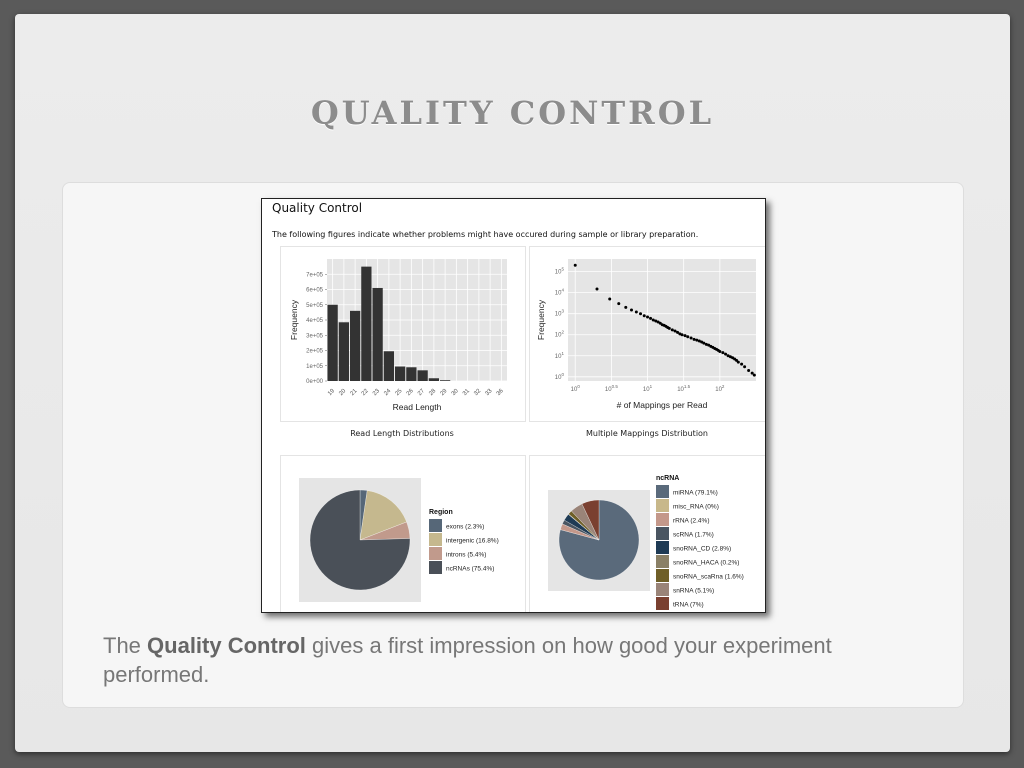 The height and width of the screenshot is (768, 1024). Describe the element at coordinates (387, 392) in the screenshot. I see `x-tick-label: 24` at that location.